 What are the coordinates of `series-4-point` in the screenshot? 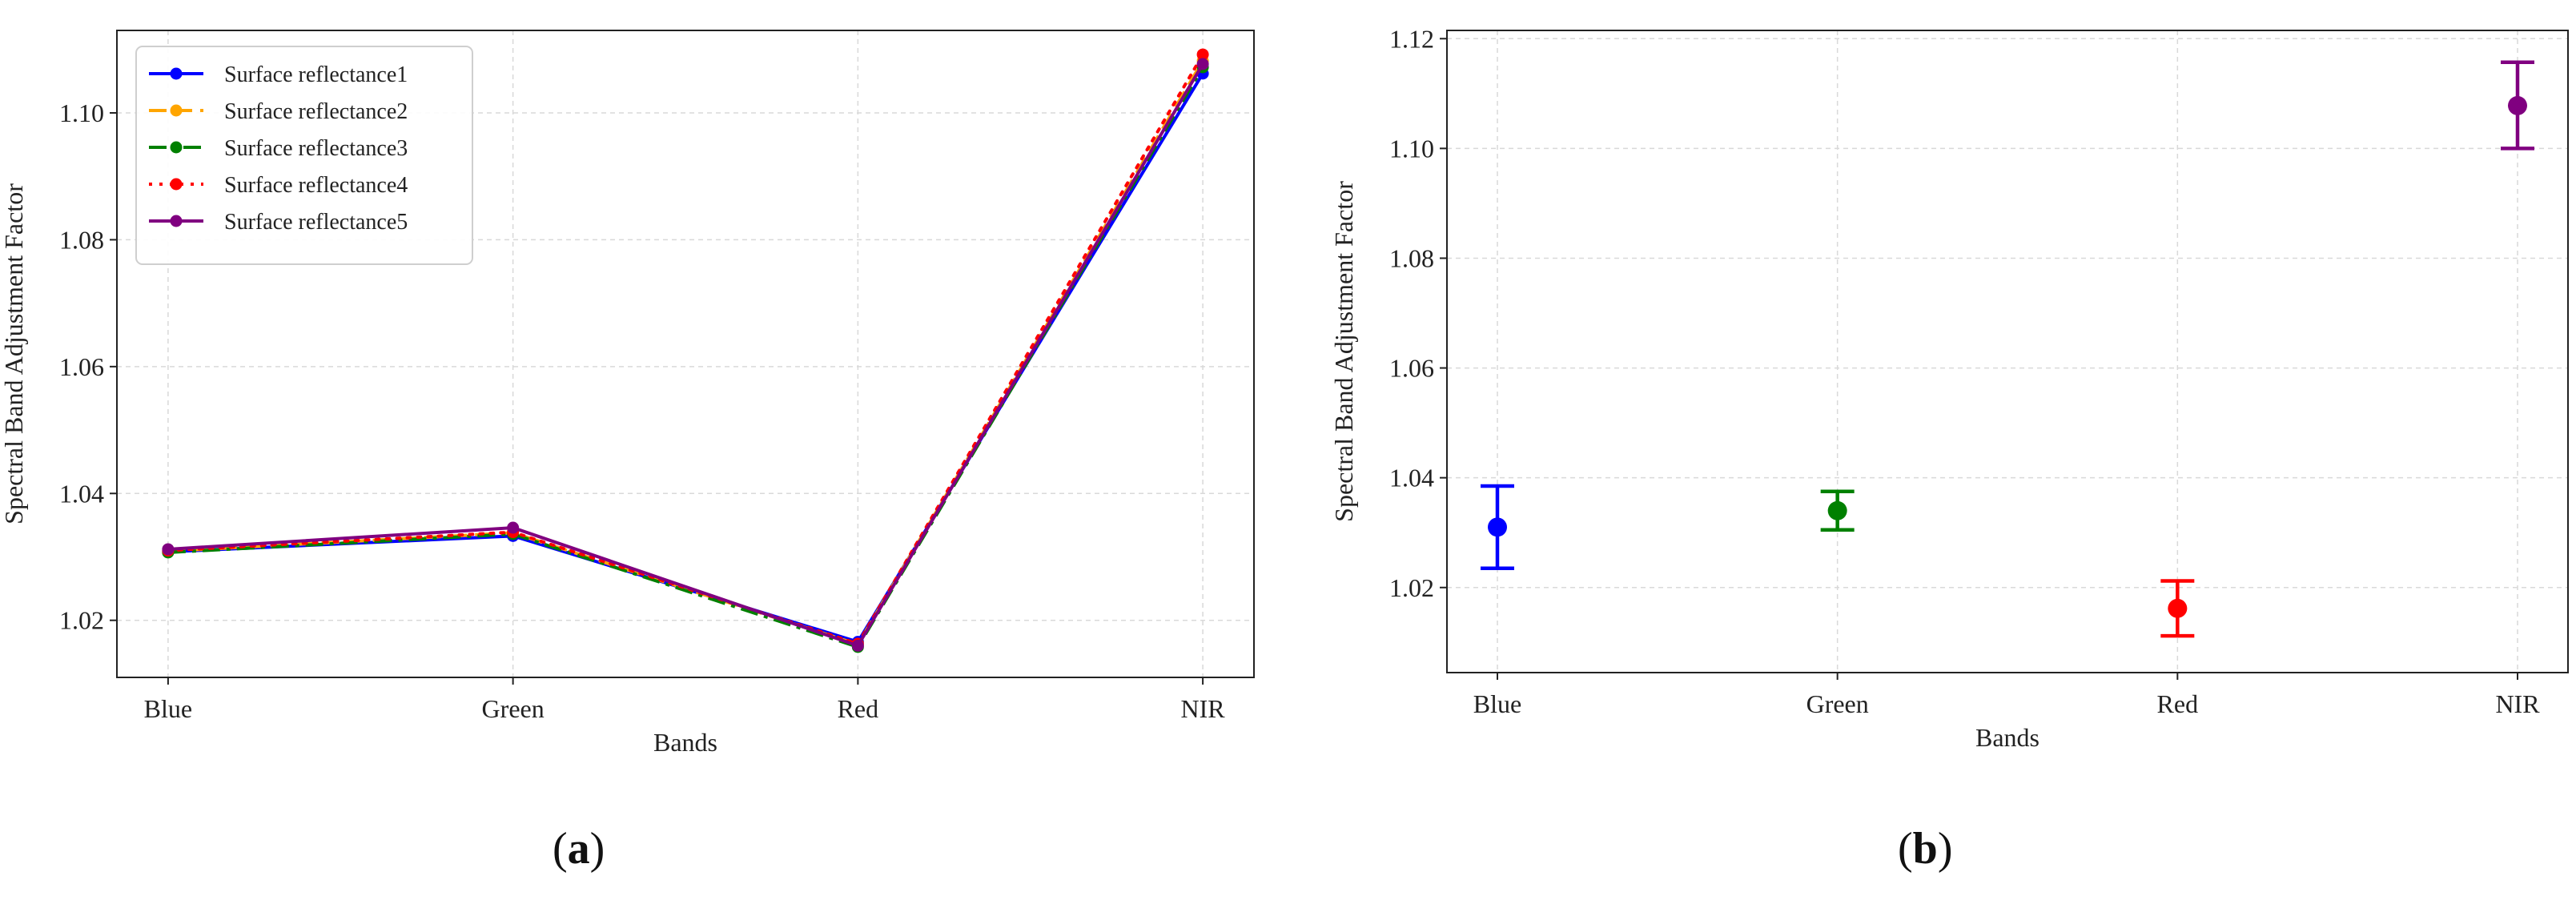 It's located at (1202, 54).